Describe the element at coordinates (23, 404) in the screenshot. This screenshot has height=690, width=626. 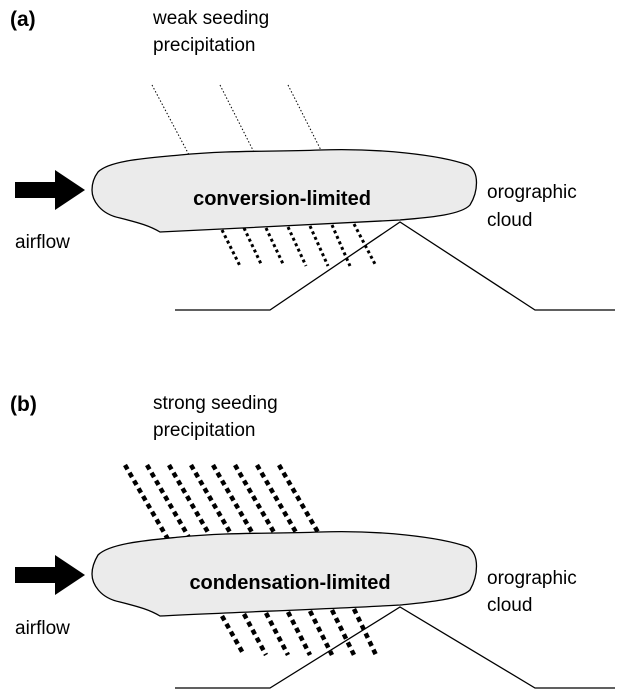
I see `panel-label: (b)` at that location.